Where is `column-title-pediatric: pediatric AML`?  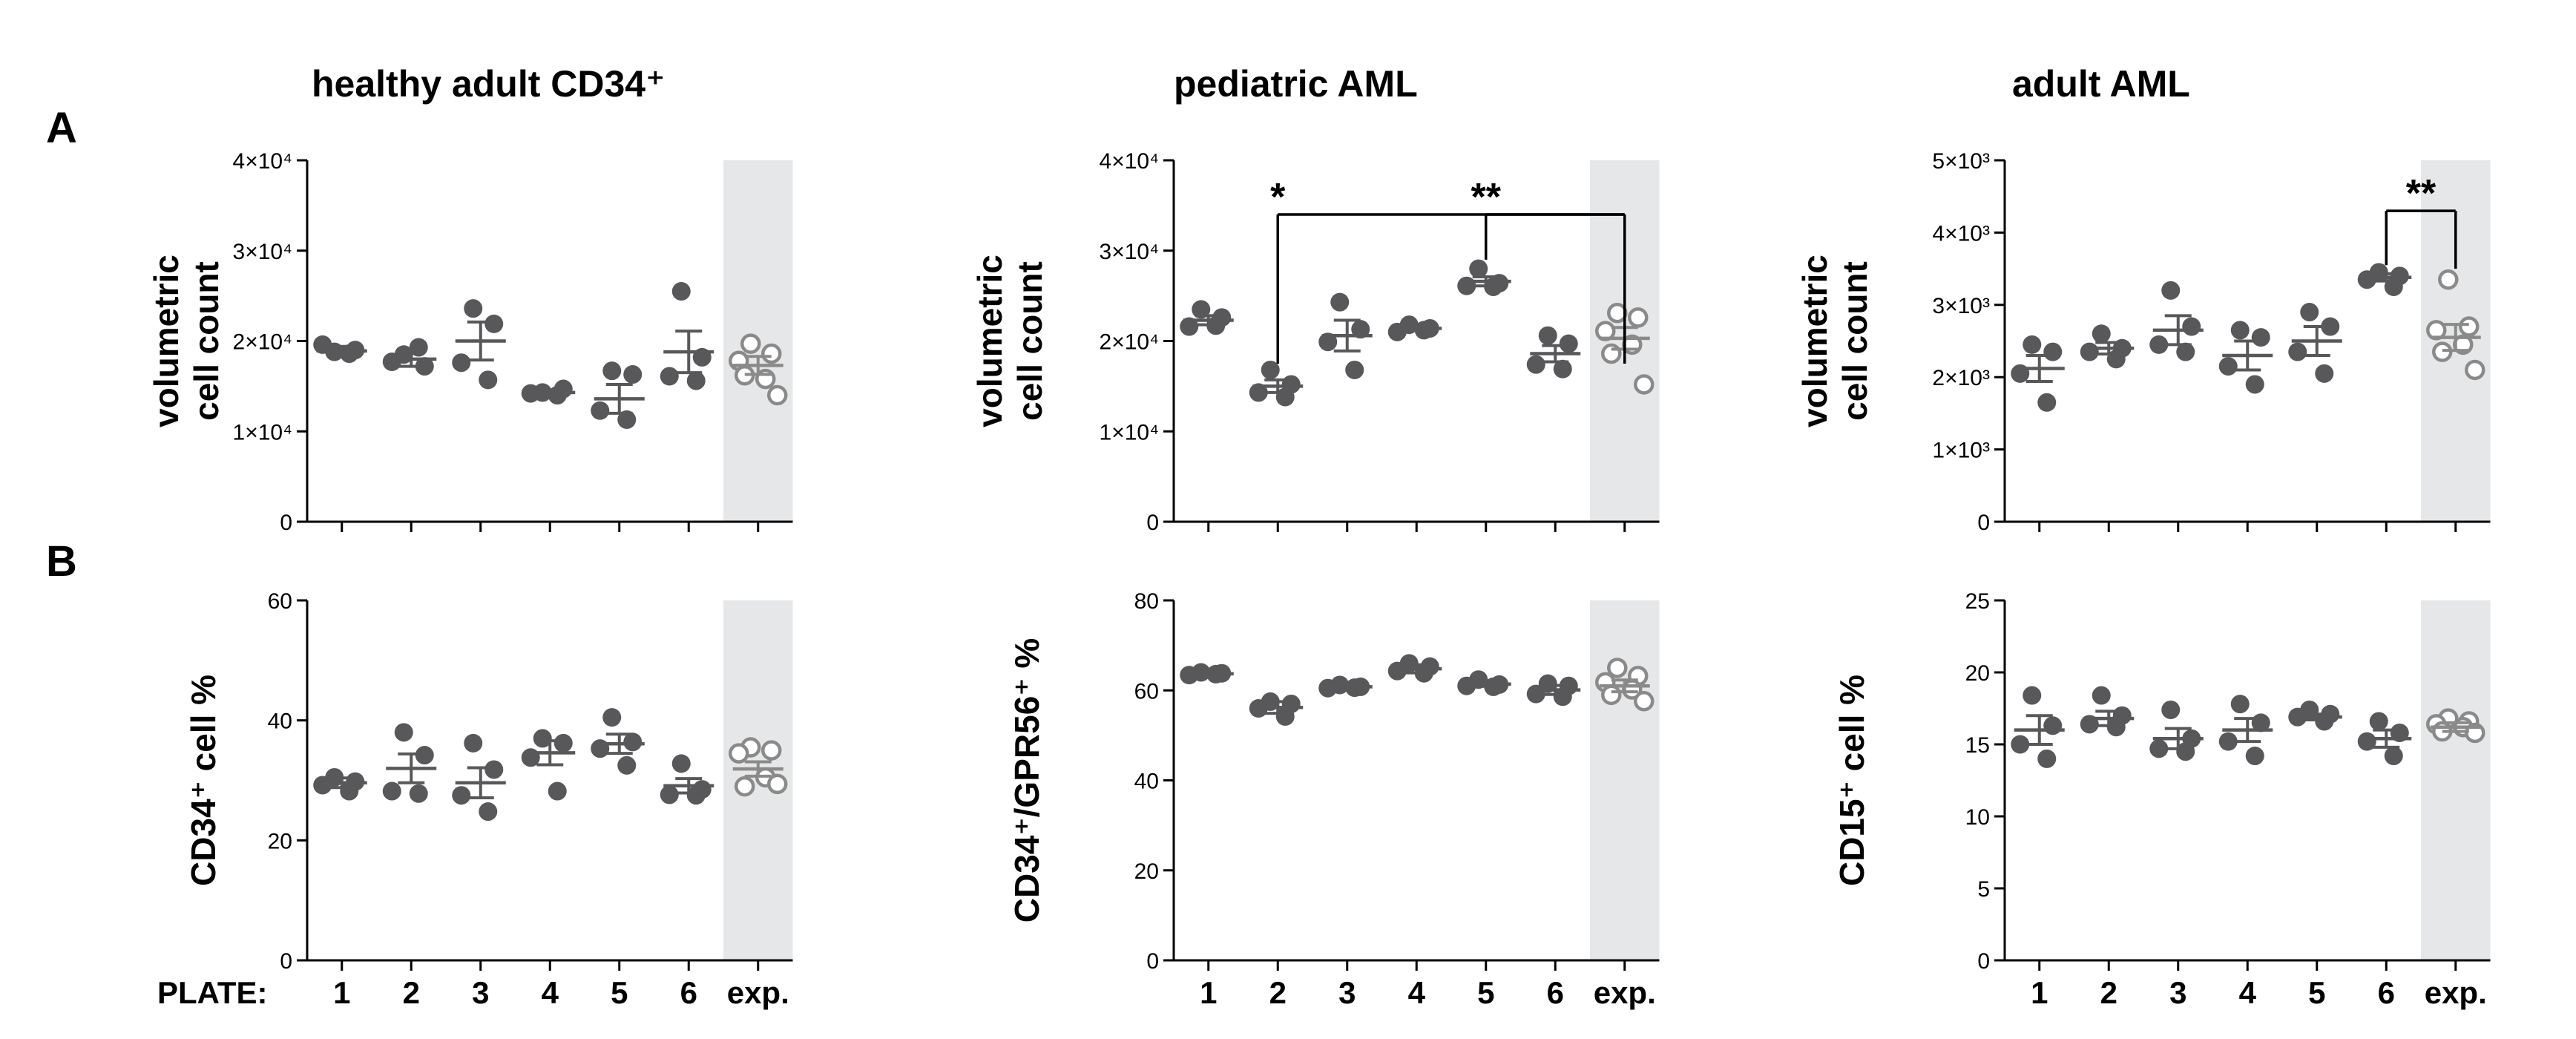
column-title-pediatric: pediatric AML is located at coordinates (1296, 84).